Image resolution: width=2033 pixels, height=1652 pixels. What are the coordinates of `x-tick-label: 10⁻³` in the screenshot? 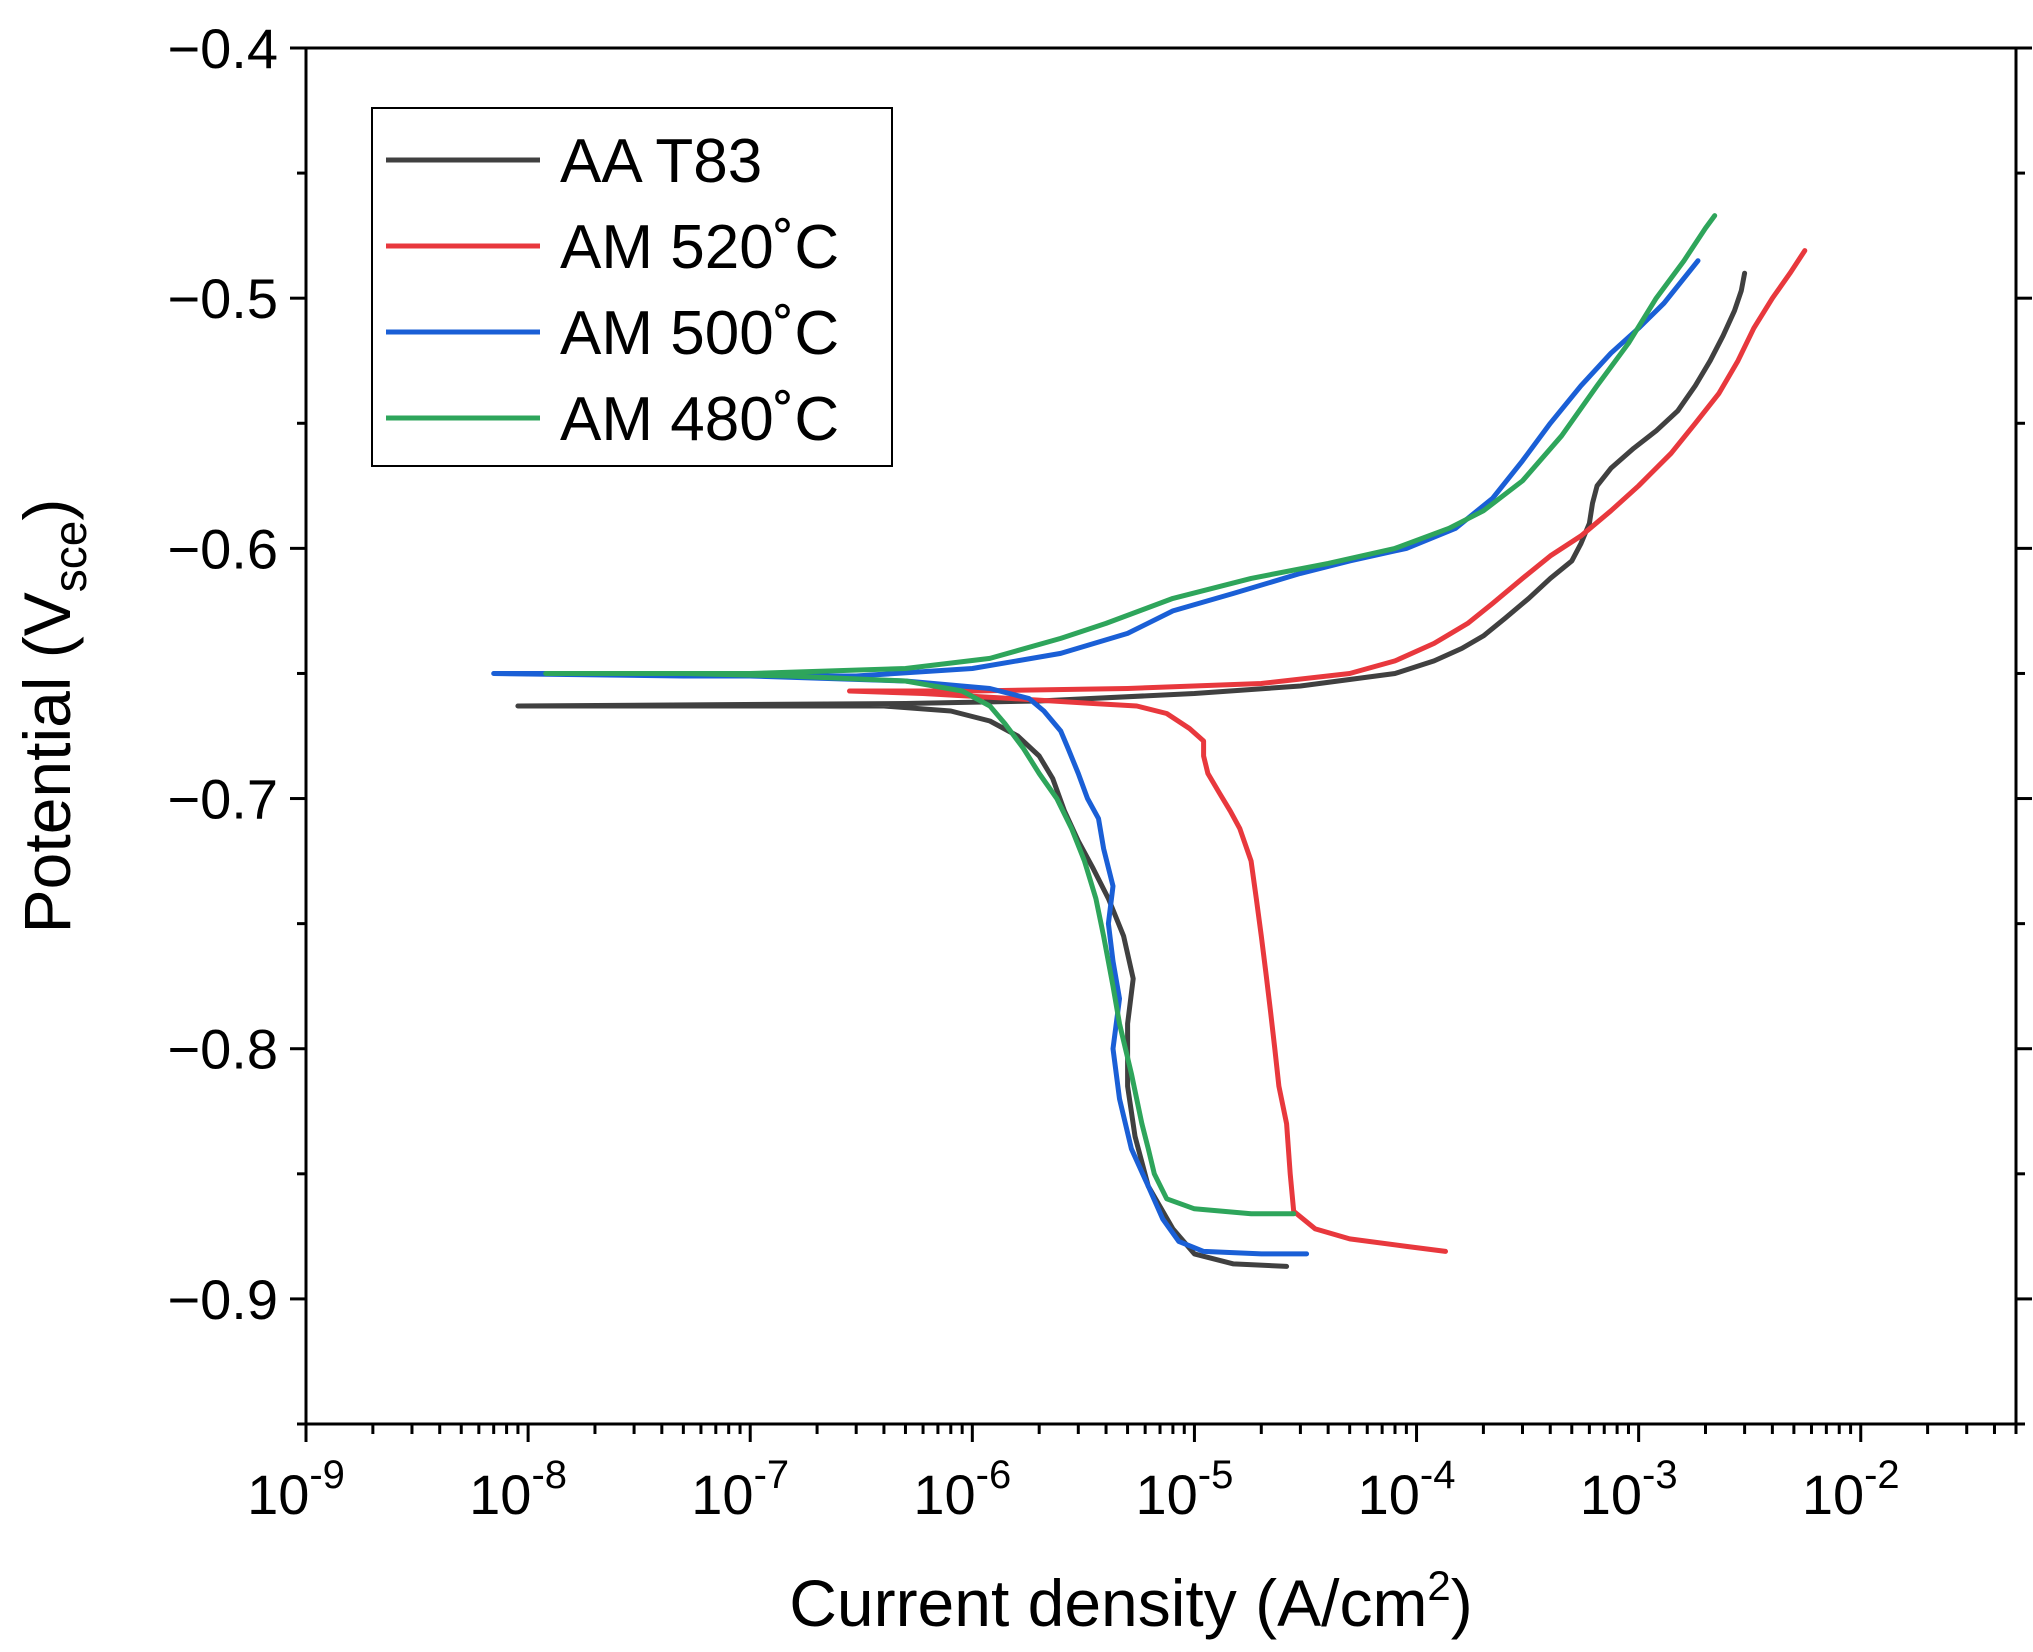 It's located at (1629, 1489).